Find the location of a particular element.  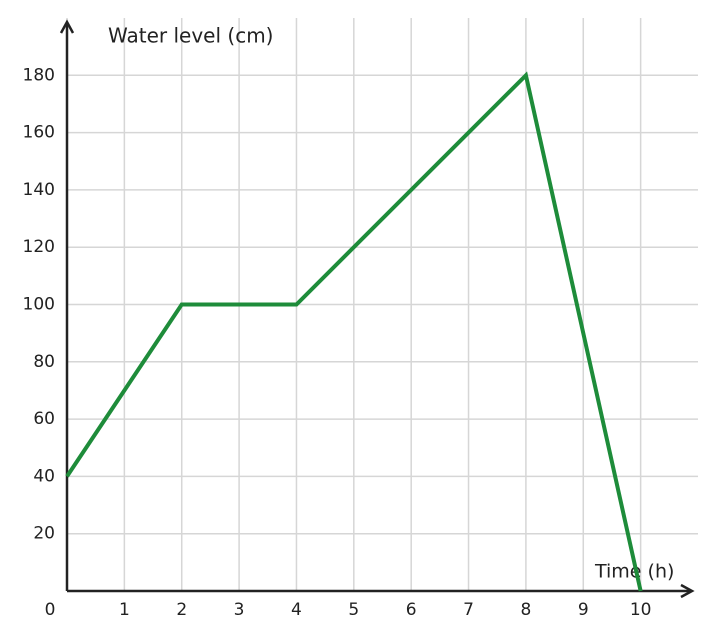

y-tick-label: 40 is located at coordinates (44, 476).